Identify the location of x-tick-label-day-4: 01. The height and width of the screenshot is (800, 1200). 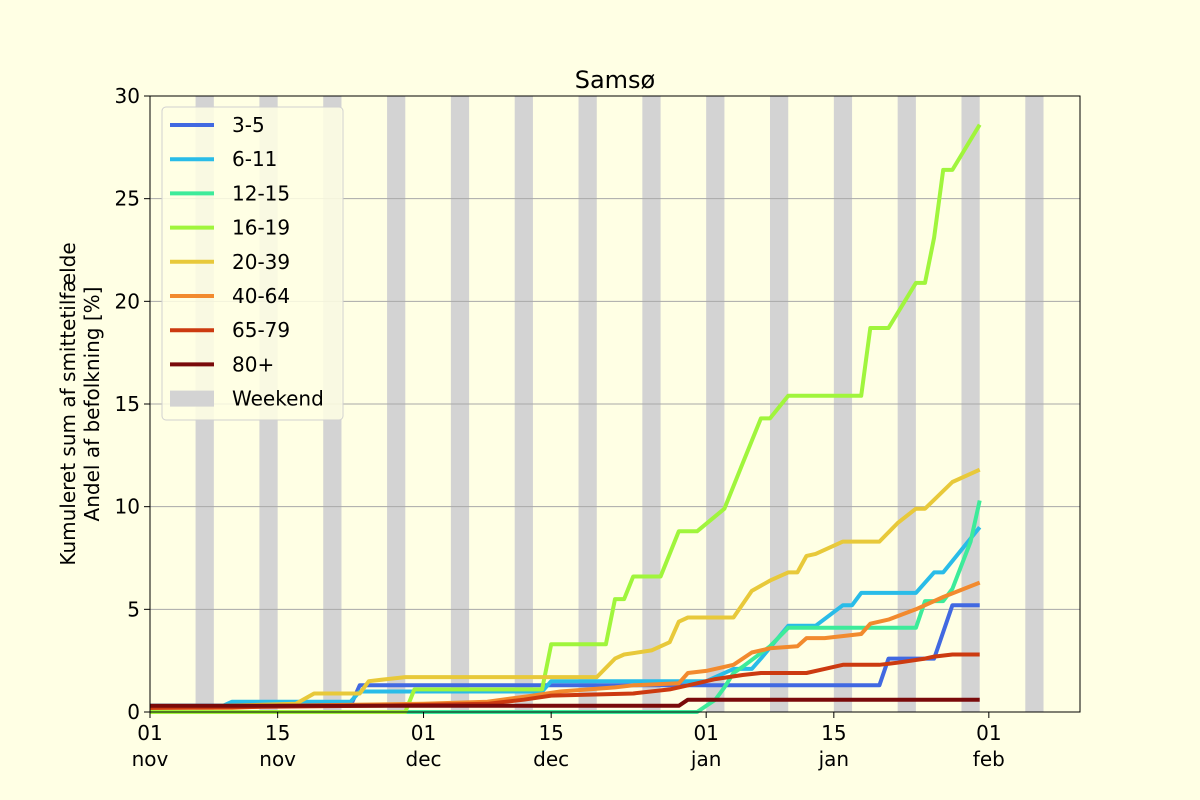
(705, 733).